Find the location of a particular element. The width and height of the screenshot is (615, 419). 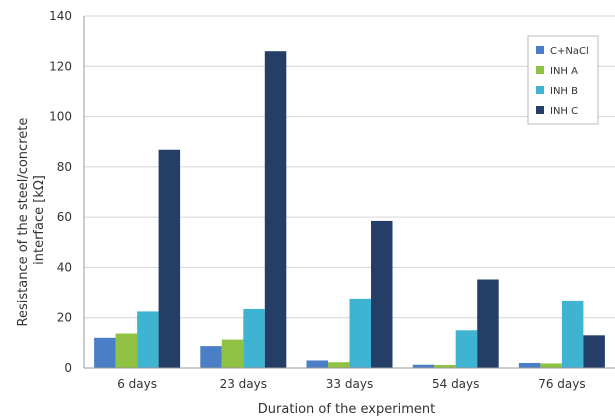

legend-label: INH B is located at coordinates (564, 91).